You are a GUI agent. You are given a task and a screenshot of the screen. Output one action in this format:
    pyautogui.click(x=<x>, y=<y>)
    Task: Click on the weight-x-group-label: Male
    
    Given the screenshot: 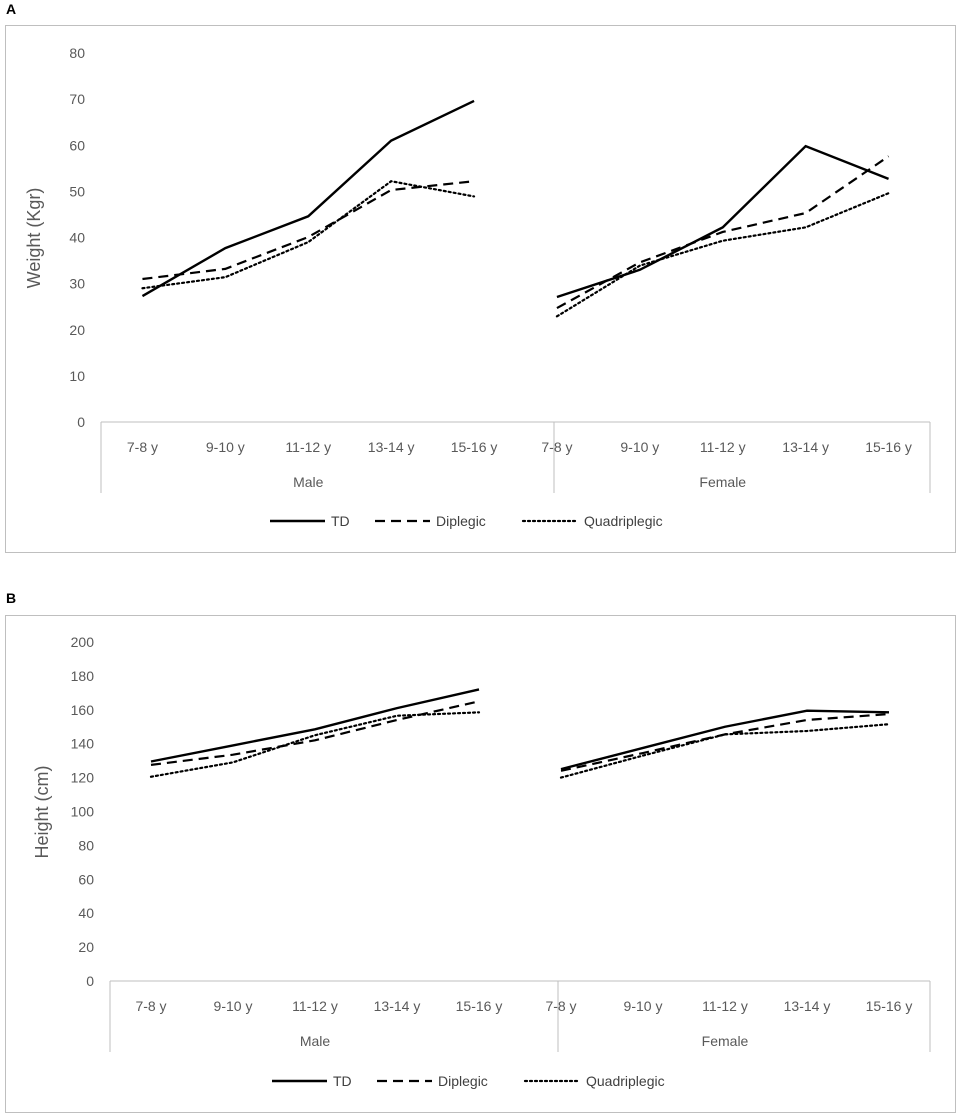 What is the action you would take?
    pyautogui.click(x=308, y=482)
    